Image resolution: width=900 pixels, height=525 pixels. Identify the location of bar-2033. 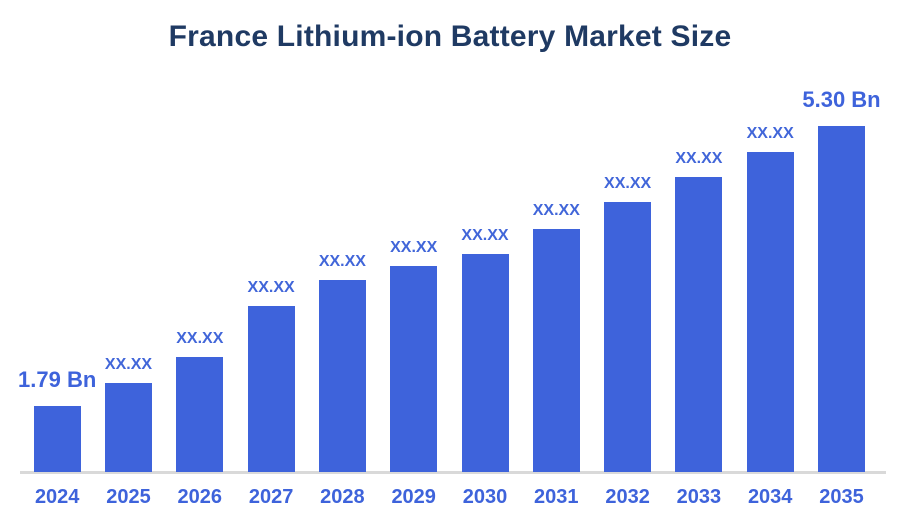
(699, 324).